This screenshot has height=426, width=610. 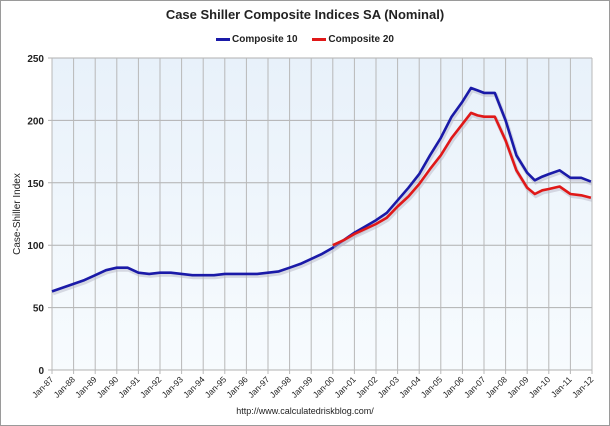 I want to click on x-tick-label: Jan-95, so click(x=216, y=387).